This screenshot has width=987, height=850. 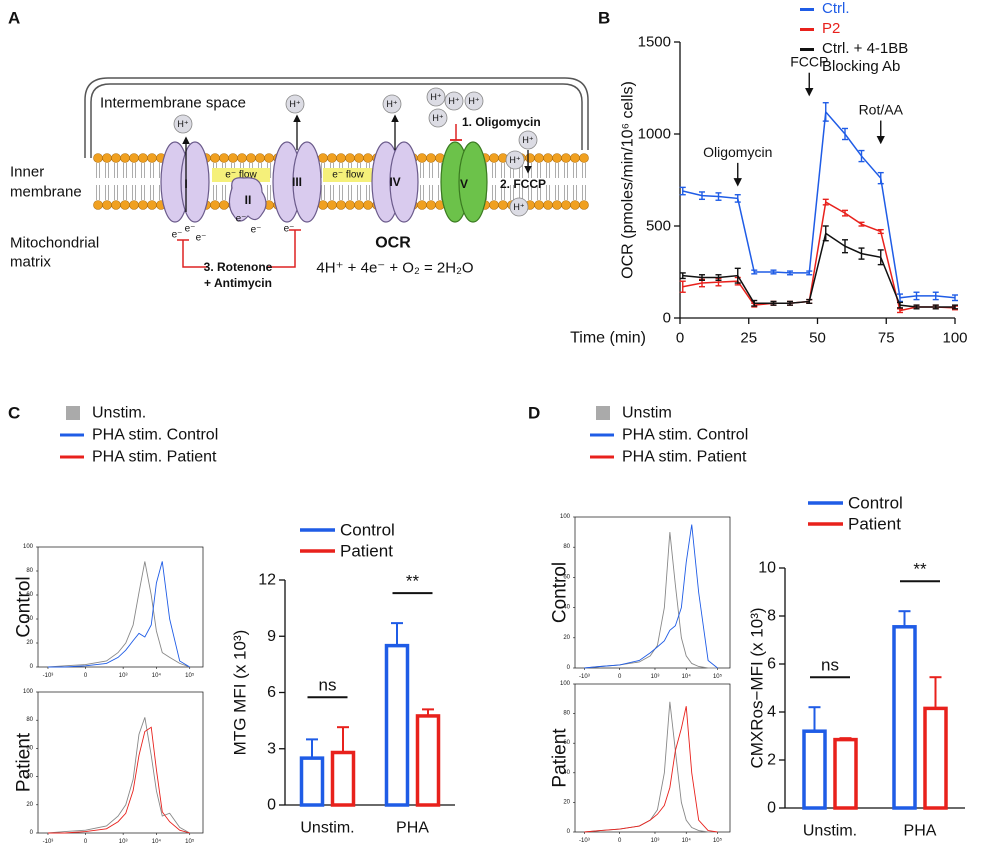 What do you see at coordinates (119, 413) in the screenshot?
I see `legend-label: Unstim.` at bounding box center [119, 413].